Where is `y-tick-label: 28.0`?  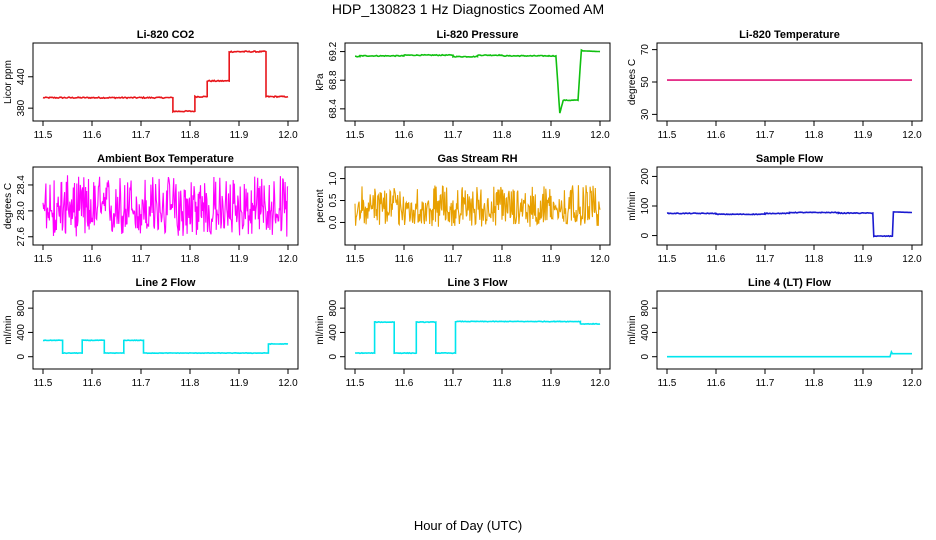
y-tick-label: 28.0 is located at coordinates (21, 211).